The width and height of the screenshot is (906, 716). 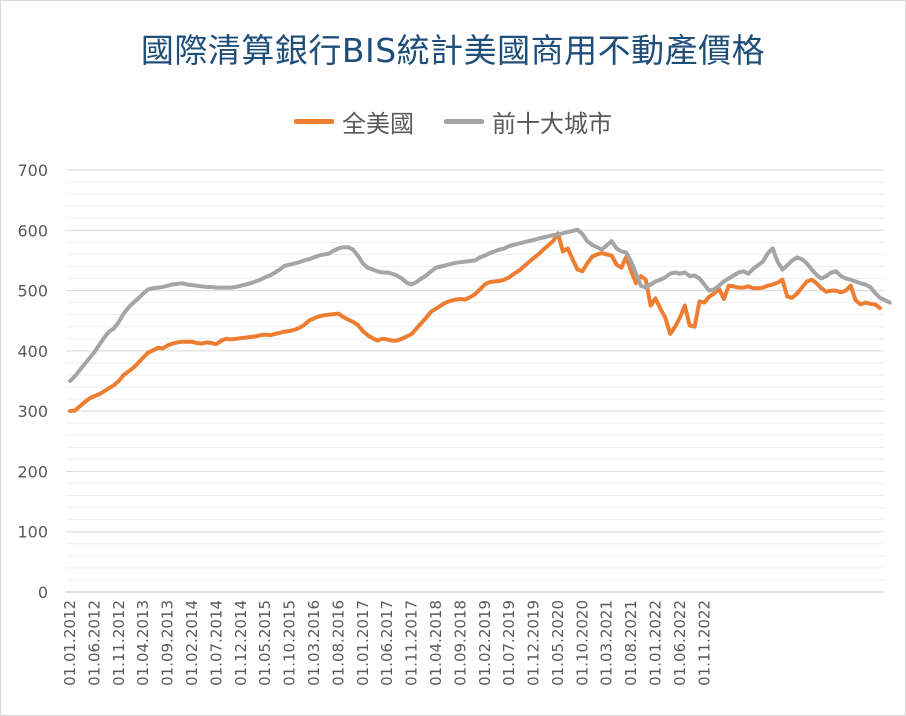 I want to click on x-tick-label: 01.03.2021, so click(x=607, y=643).